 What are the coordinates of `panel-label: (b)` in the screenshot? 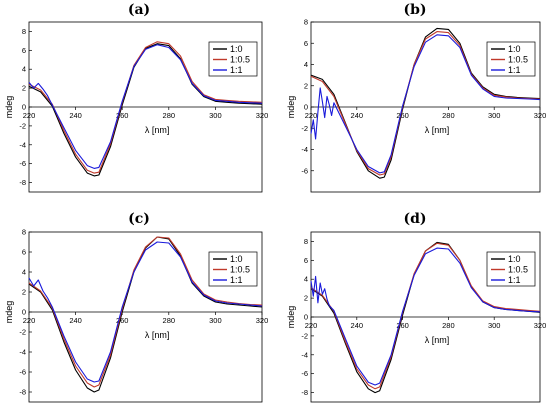 It's located at (414, 10).